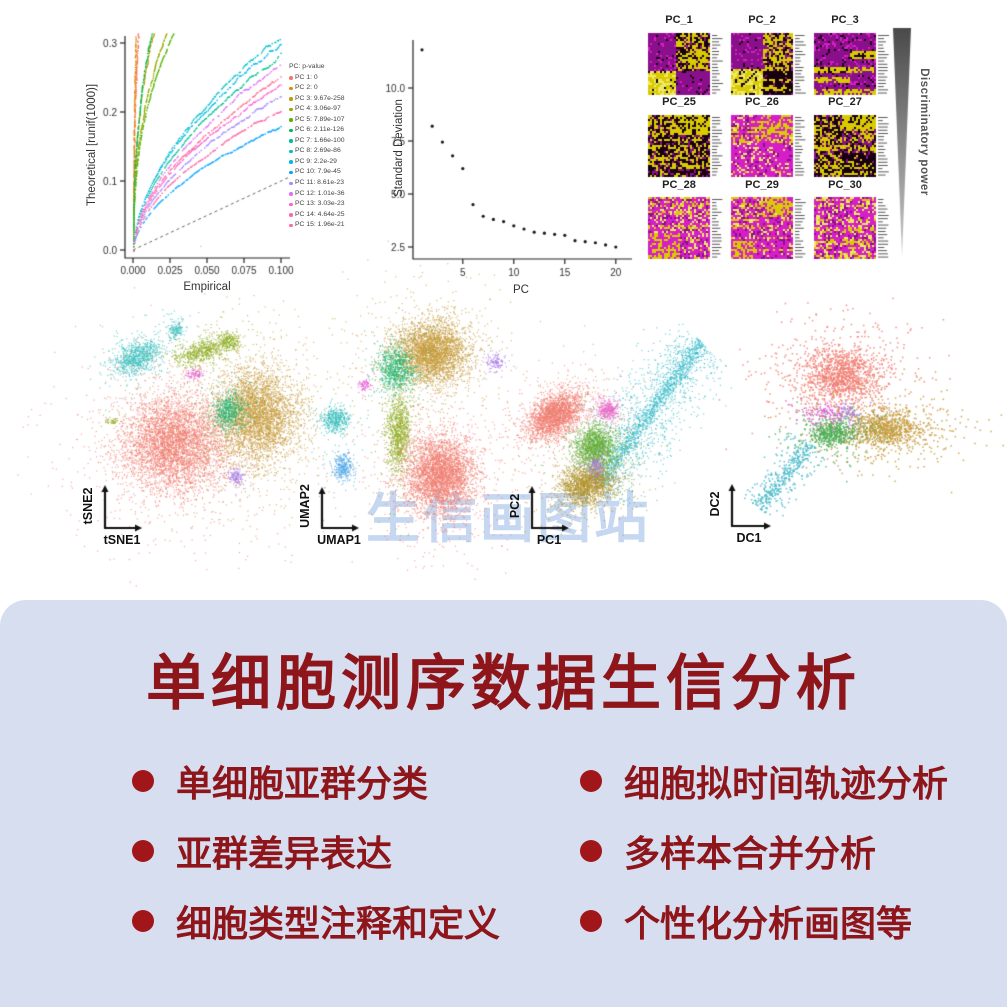  What do you see at coordinates (305, 506) in the screenshot?
I see `umap-y-axis-label: UMAP2` at bounding box center [305, 506].